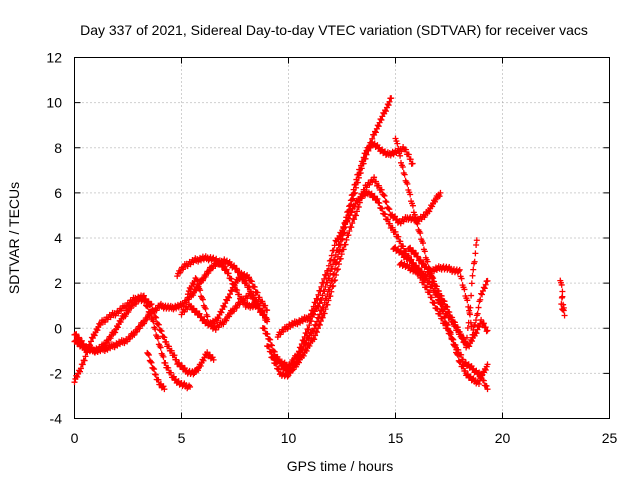 This screenshot has width=640, height=480. What do you see at coordinates (75, 438) in the screenshot?
I see `x-tick-label: 0` at bounding box center [75, 438].